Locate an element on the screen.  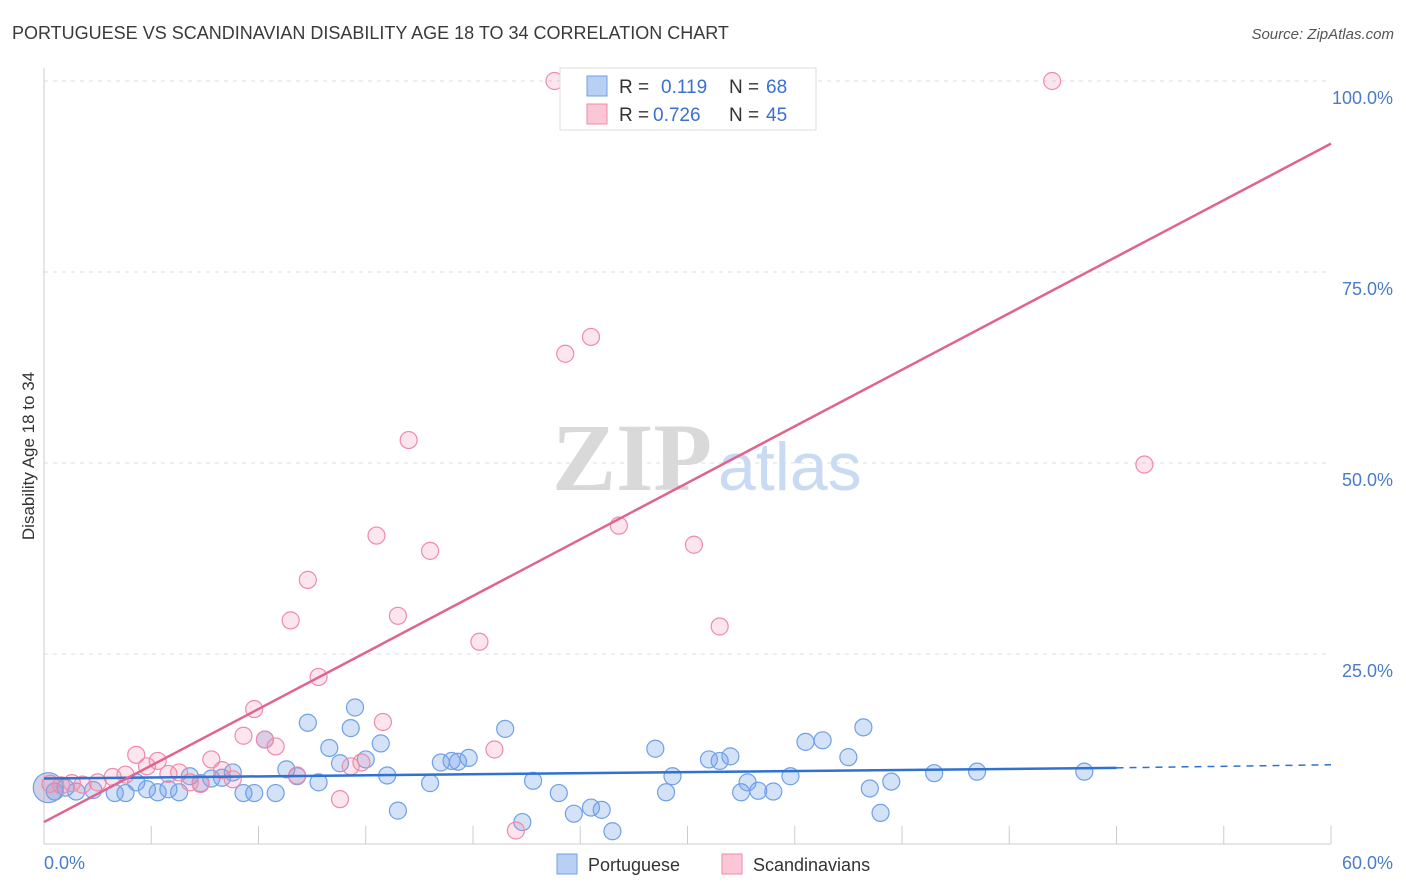
bottom-legend-label-scandinavians: Scandinavians is located at coordinates (811, 865).